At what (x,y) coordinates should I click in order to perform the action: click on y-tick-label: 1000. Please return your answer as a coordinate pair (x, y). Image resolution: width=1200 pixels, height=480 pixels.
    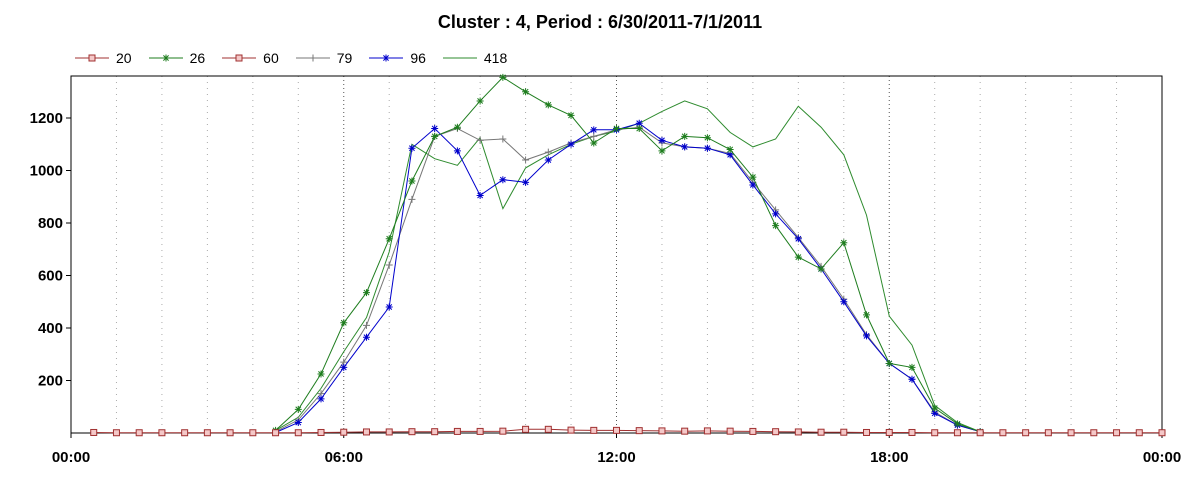
    Looking at the image, I should click on (46, 171).